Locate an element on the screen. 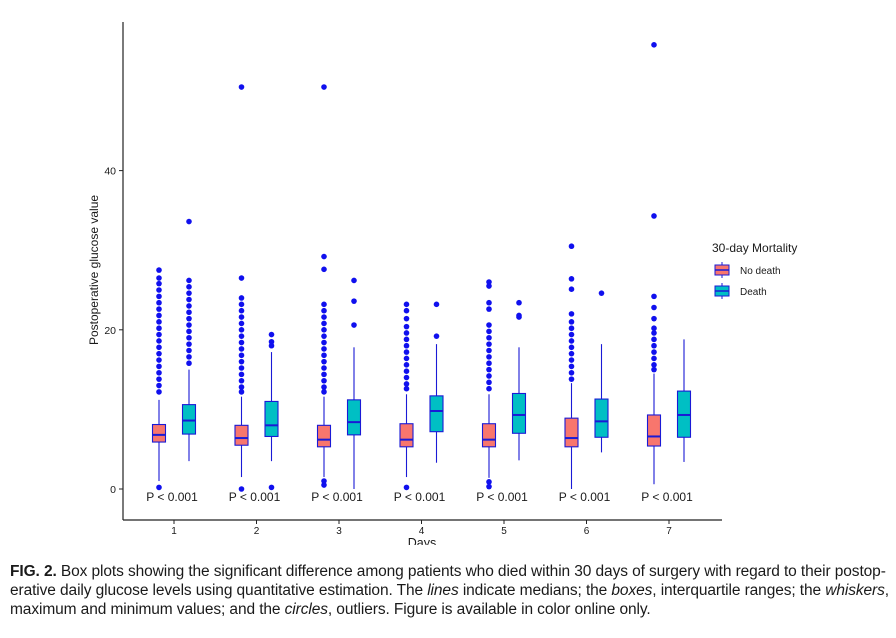 Image resolution: width=896 pixels, height=638 pixels. x-tick-label: 2 is located at coordinates (257, 531).